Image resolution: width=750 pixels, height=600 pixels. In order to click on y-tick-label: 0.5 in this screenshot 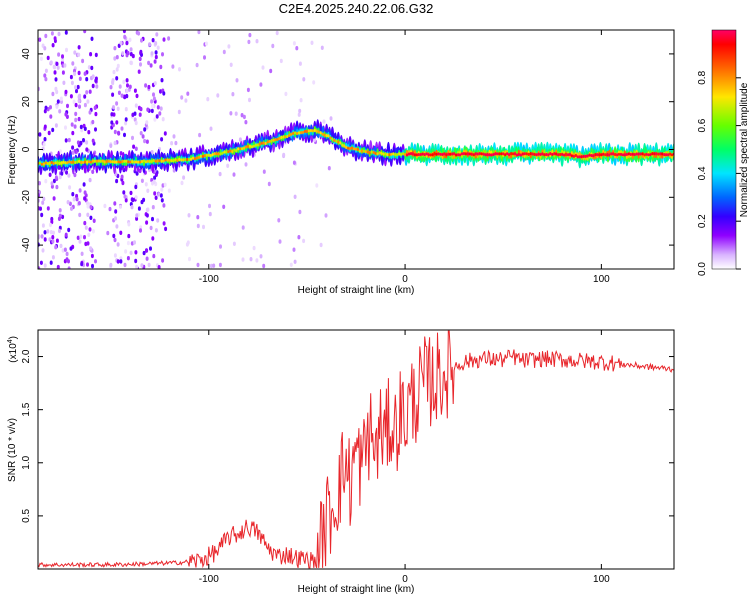, I will do `click(26, 516)`.